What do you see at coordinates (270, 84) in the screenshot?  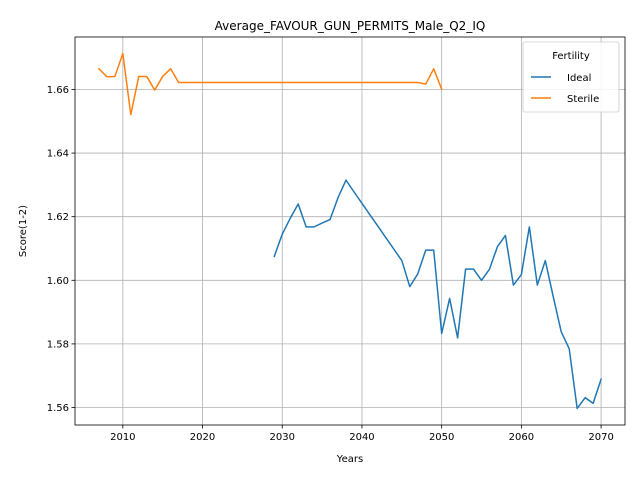 I see `series-line-sterile` at bounding box center [270, 84].